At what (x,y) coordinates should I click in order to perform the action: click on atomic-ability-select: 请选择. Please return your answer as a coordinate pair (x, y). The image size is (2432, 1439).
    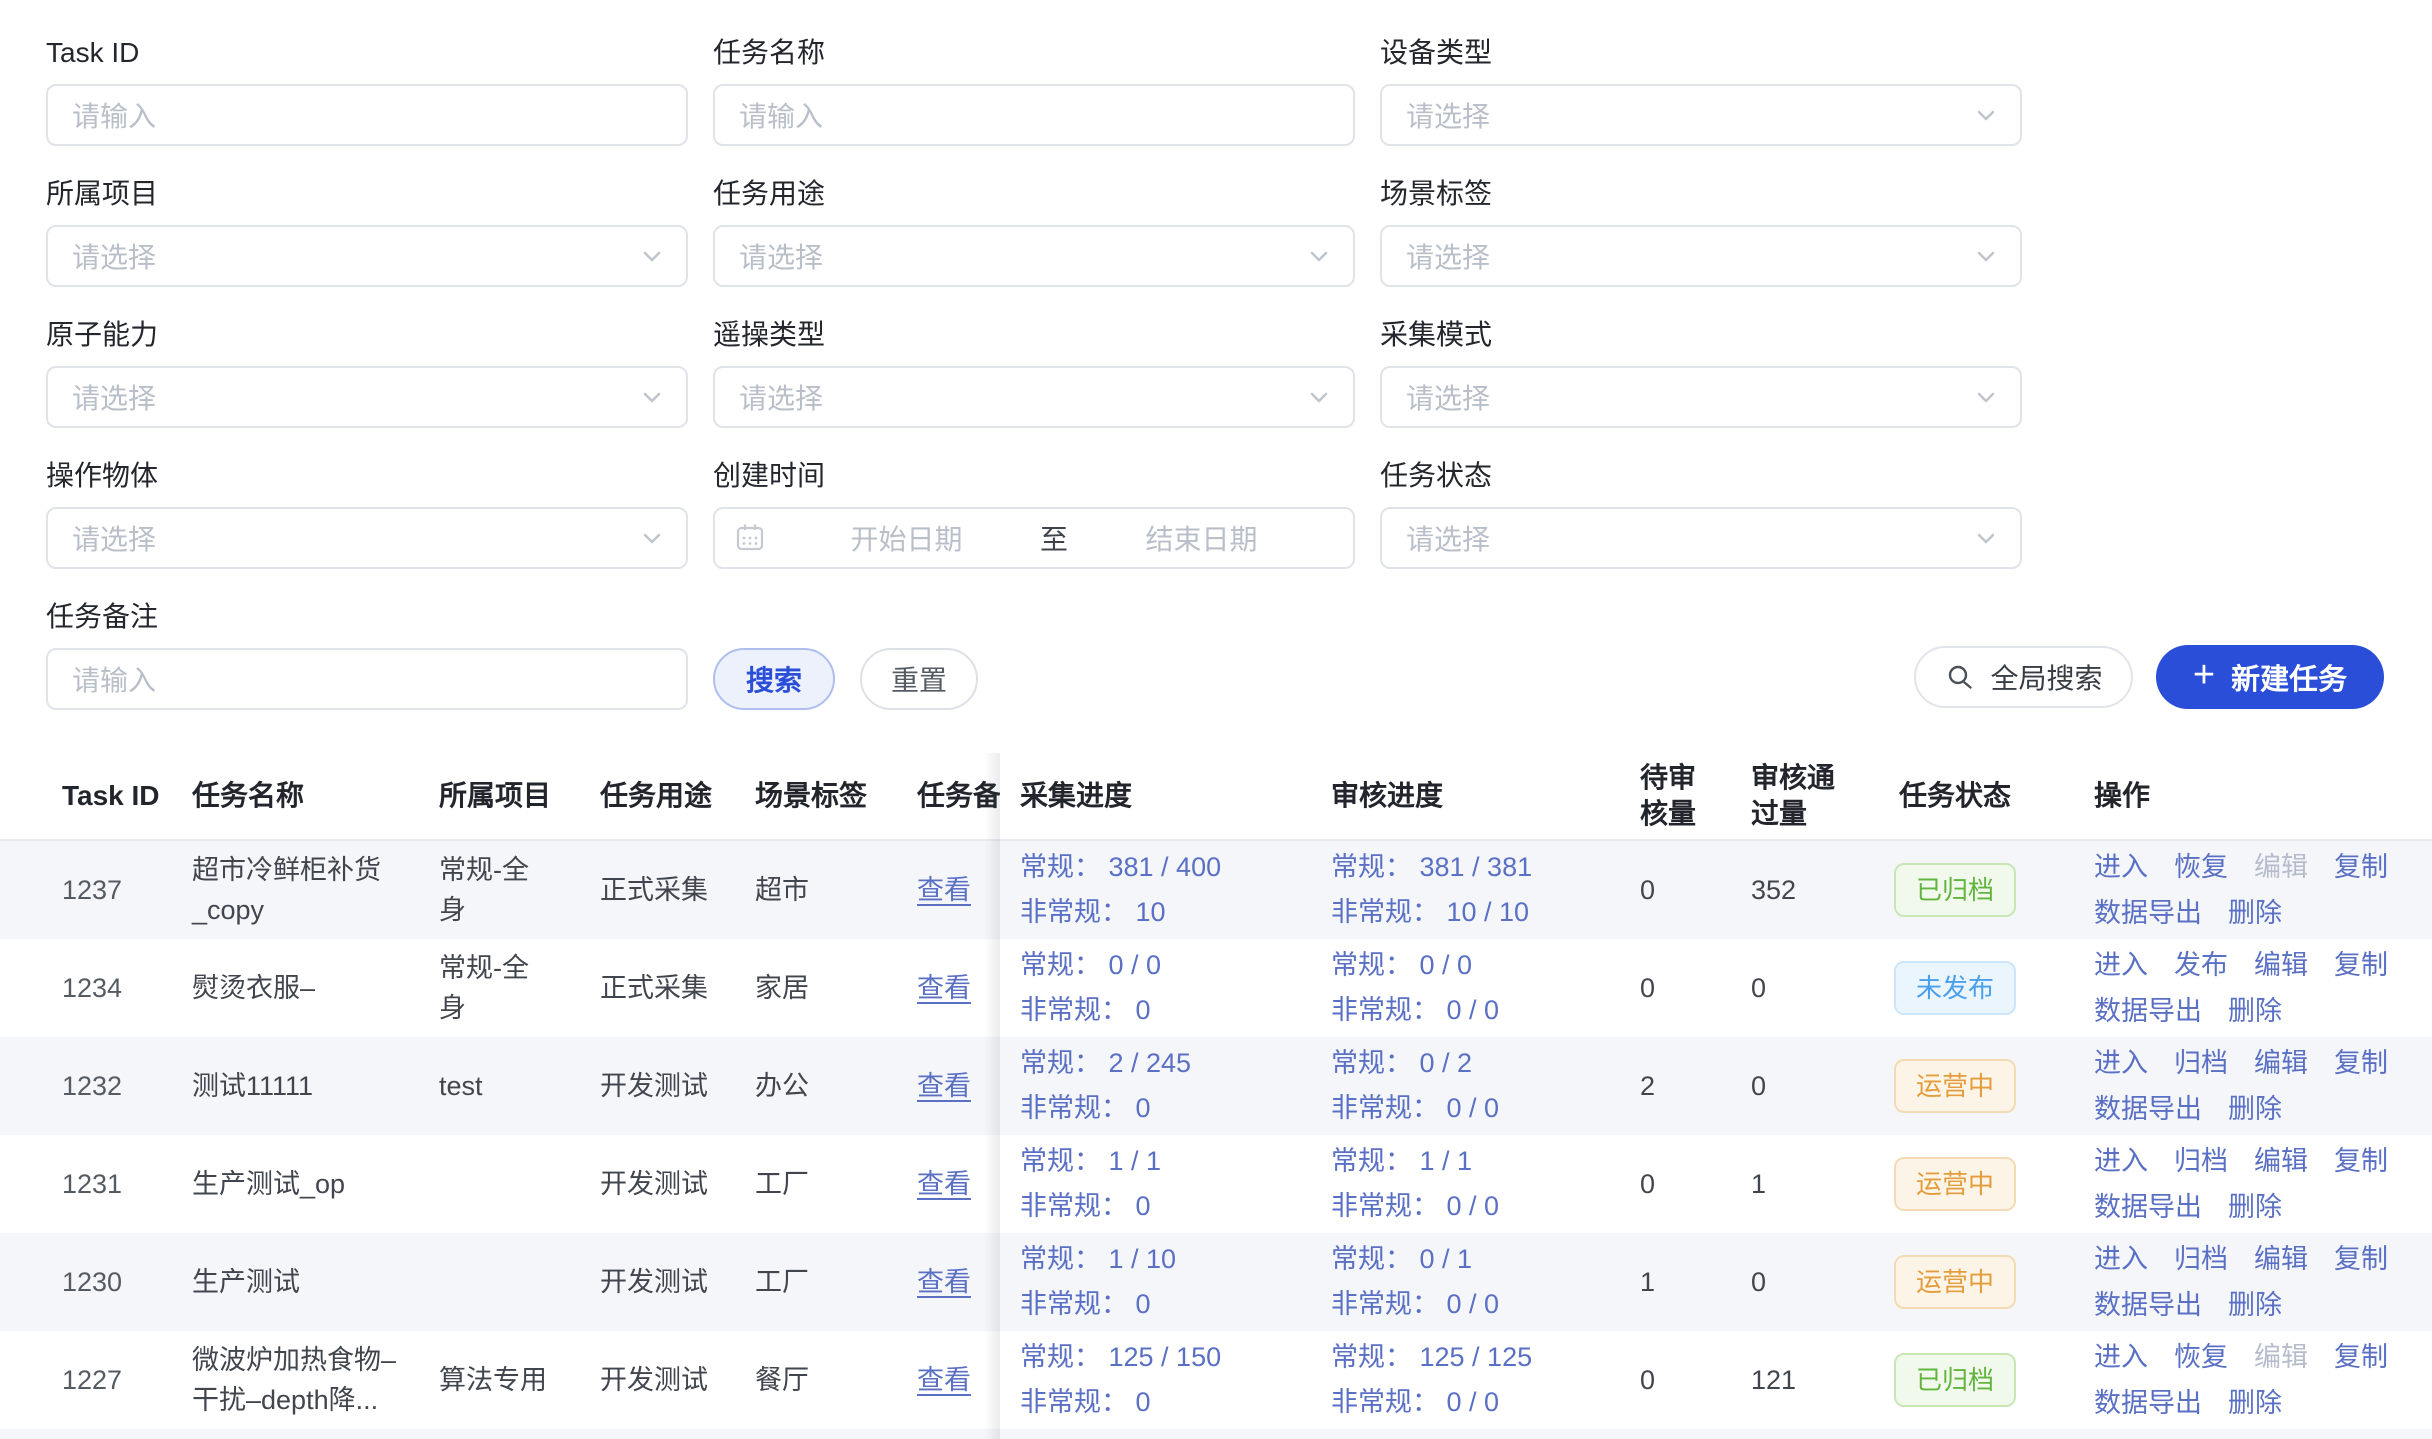
    Looking at the image, I should click on (367, 397).